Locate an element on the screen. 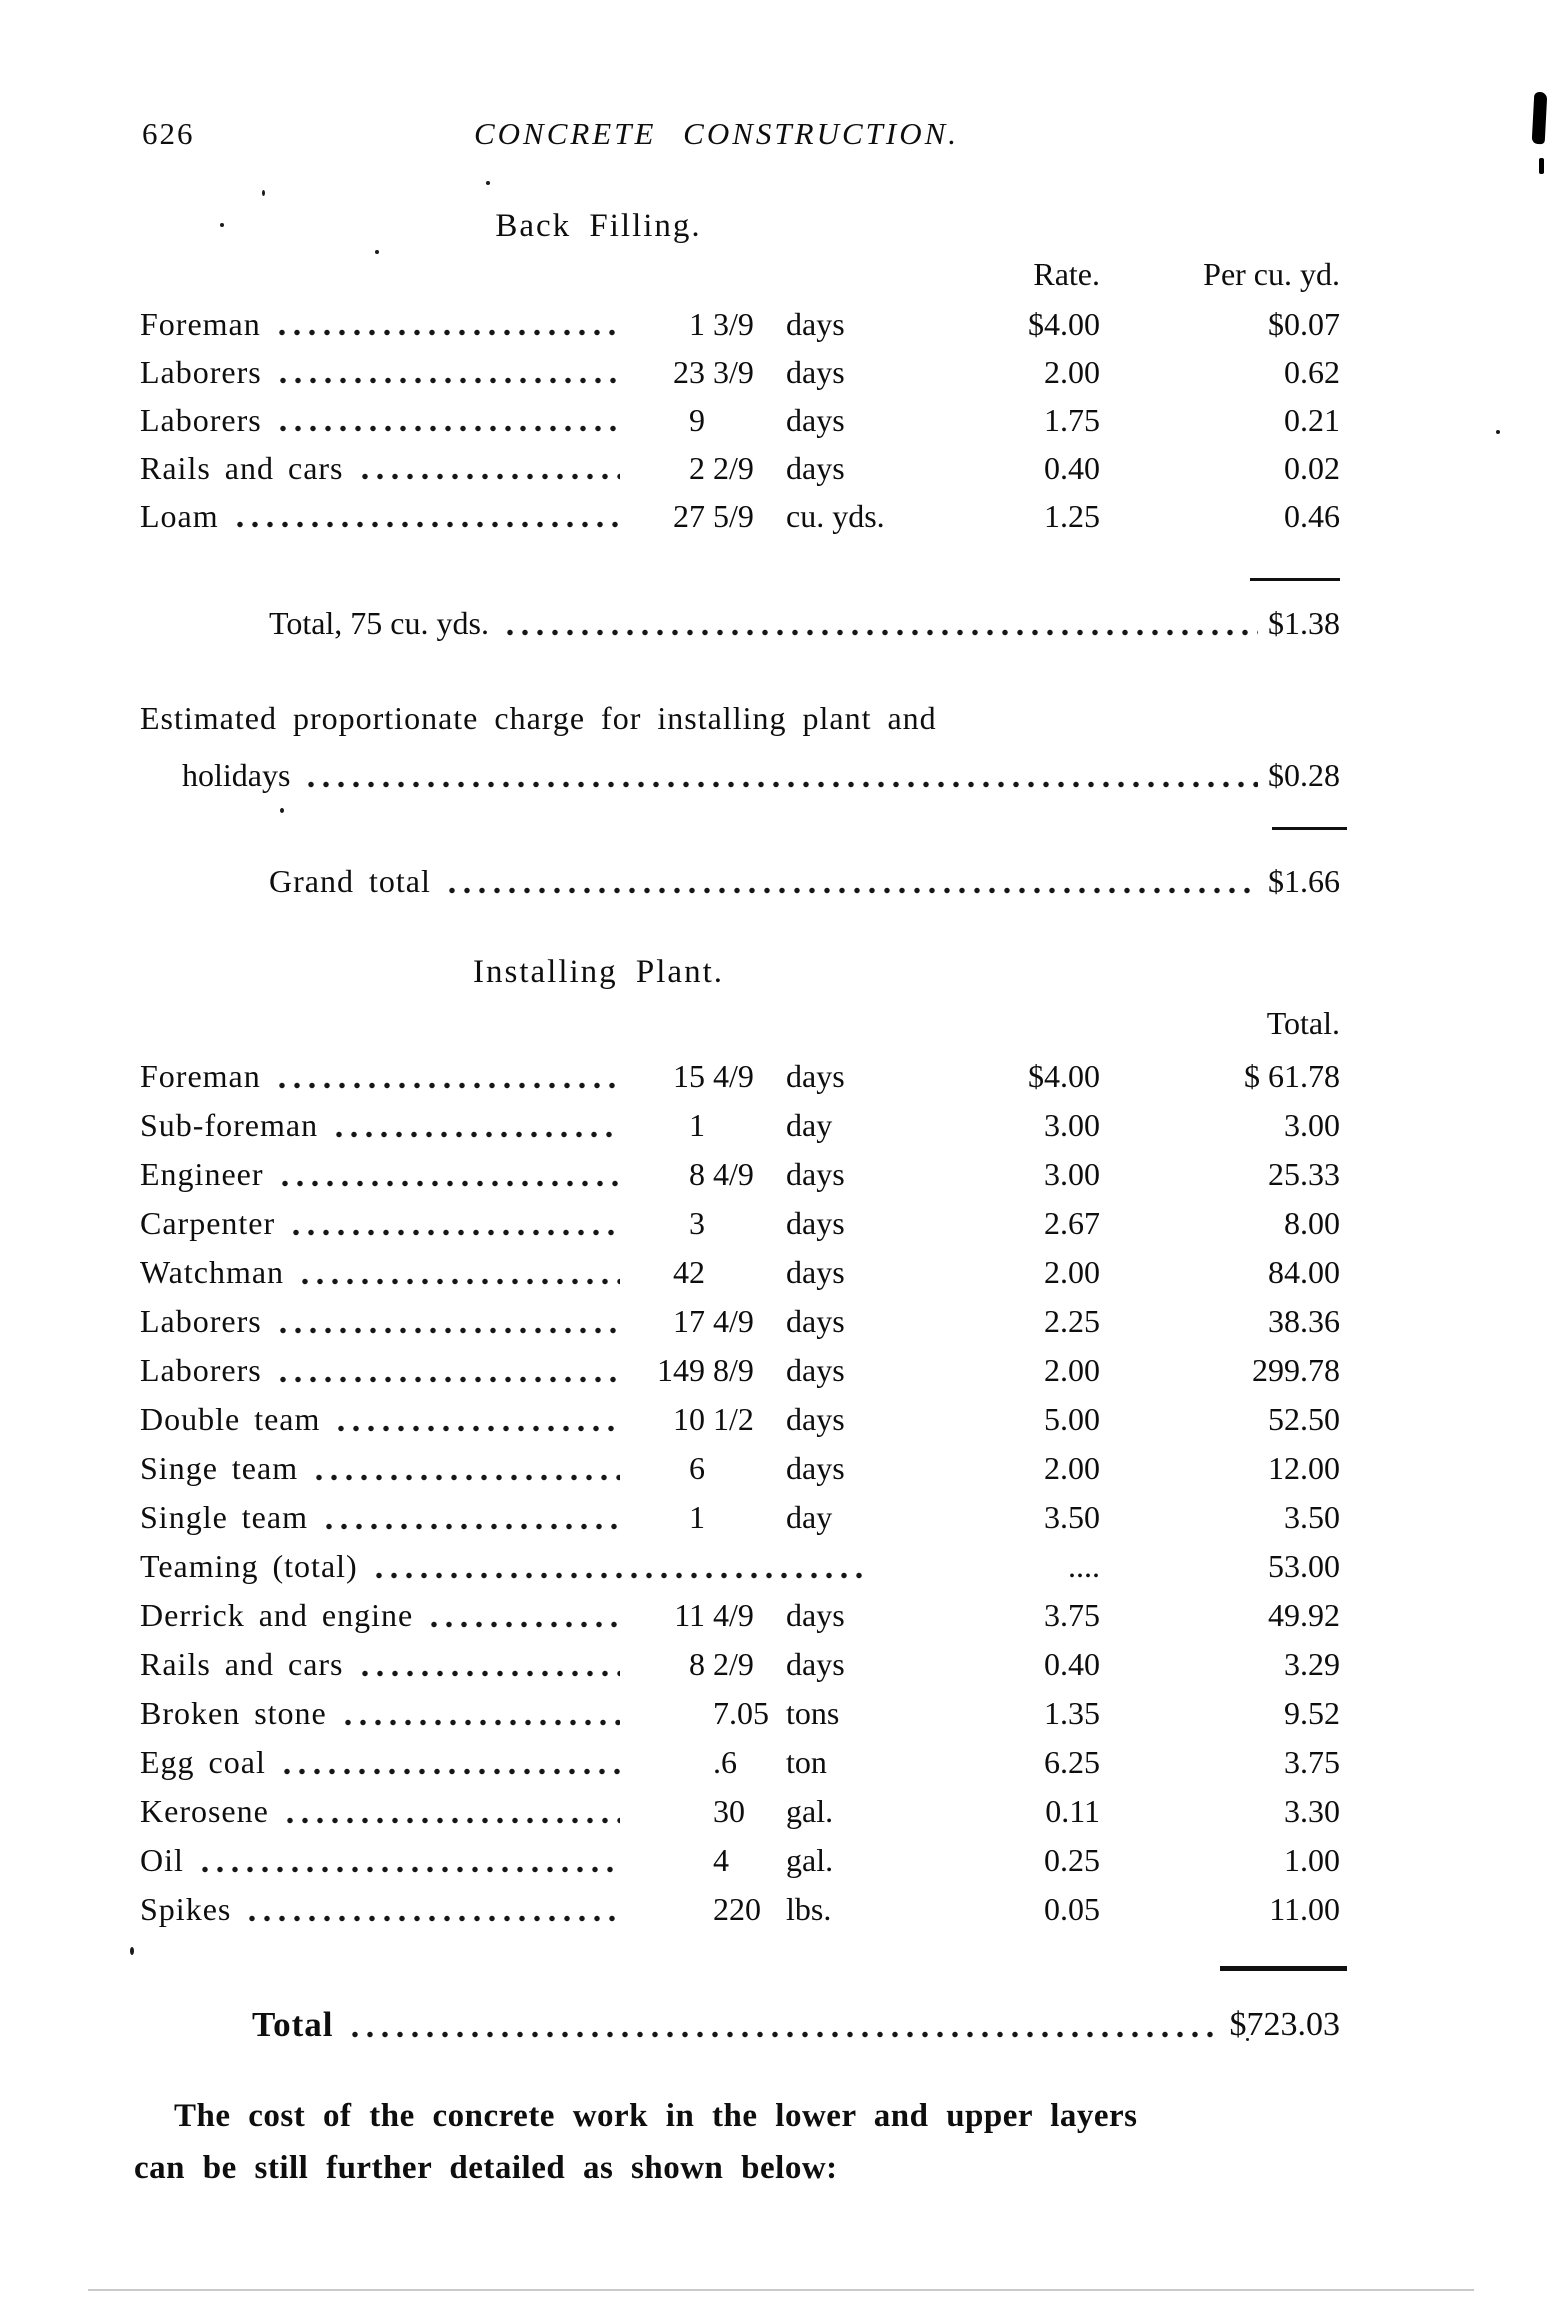 This screenshot has width=1564, height=2298. estimate-paragraph-line2: holidays $0.28 is located at coordinates (742, 775).